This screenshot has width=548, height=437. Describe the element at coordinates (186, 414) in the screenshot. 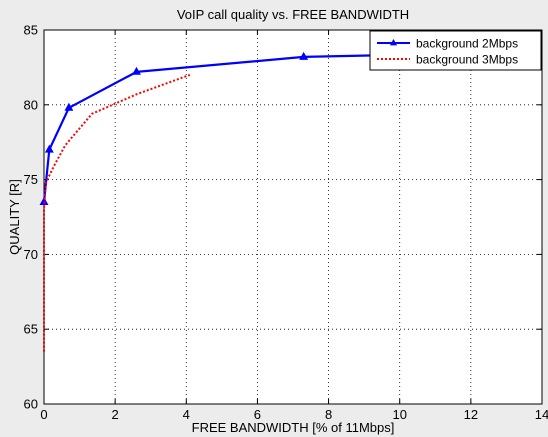

I see `x-tick-label: 4` at that location.